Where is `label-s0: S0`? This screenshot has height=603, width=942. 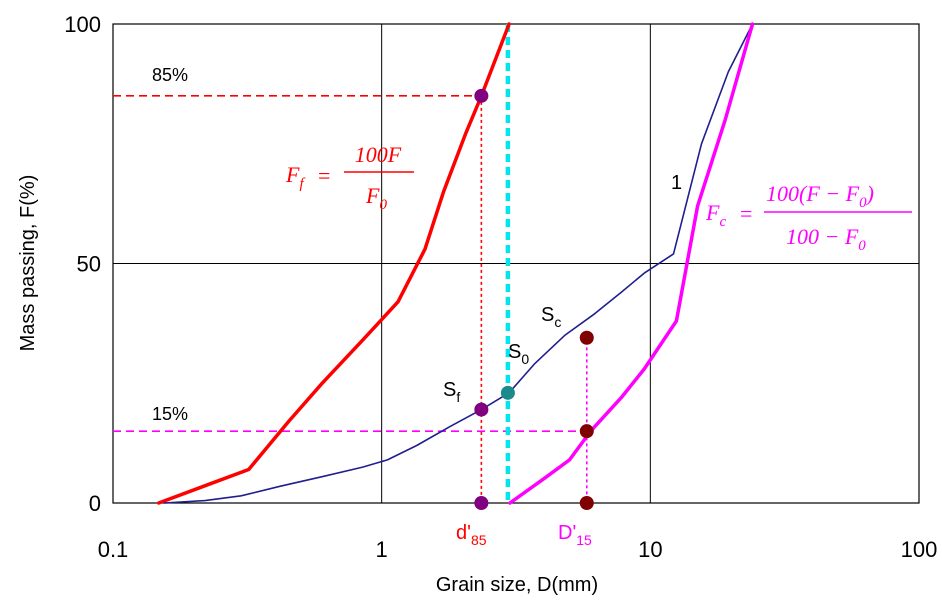
label-s0: S0 is located at coordinates (518, 354).